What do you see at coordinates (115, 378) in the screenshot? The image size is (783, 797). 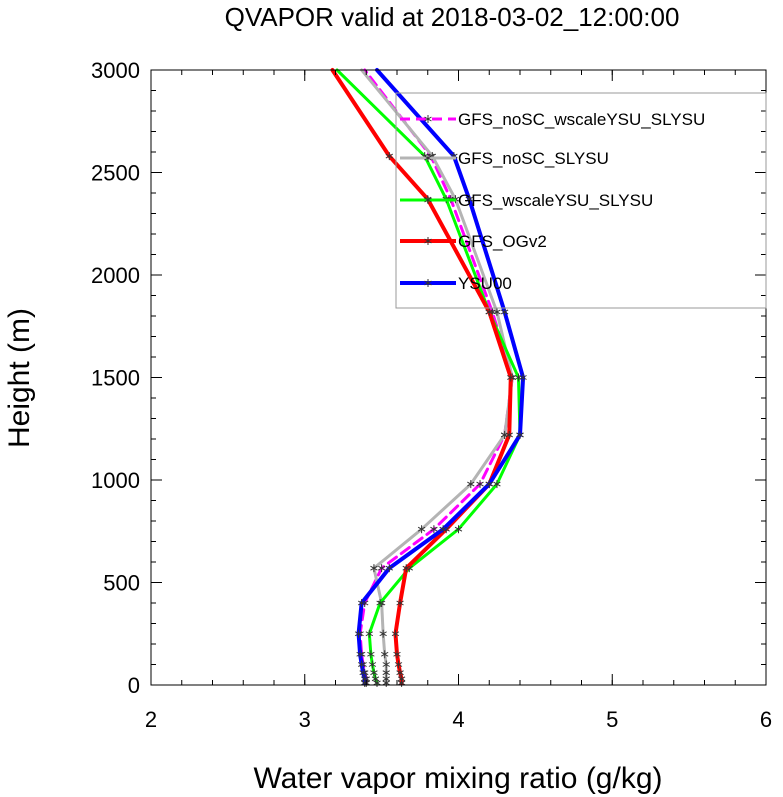 I see `y-tick-label: 1500` at bounding box center [115, 378].